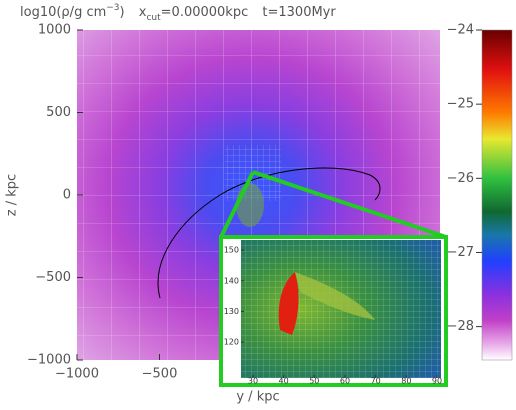 Image resolution: width=516 pixels, height=410 pixels. What do you see at coordinates (437, 381) in the screenshot?
I see `inset-x-tick-label: 90` at bounding box center [437, 381].